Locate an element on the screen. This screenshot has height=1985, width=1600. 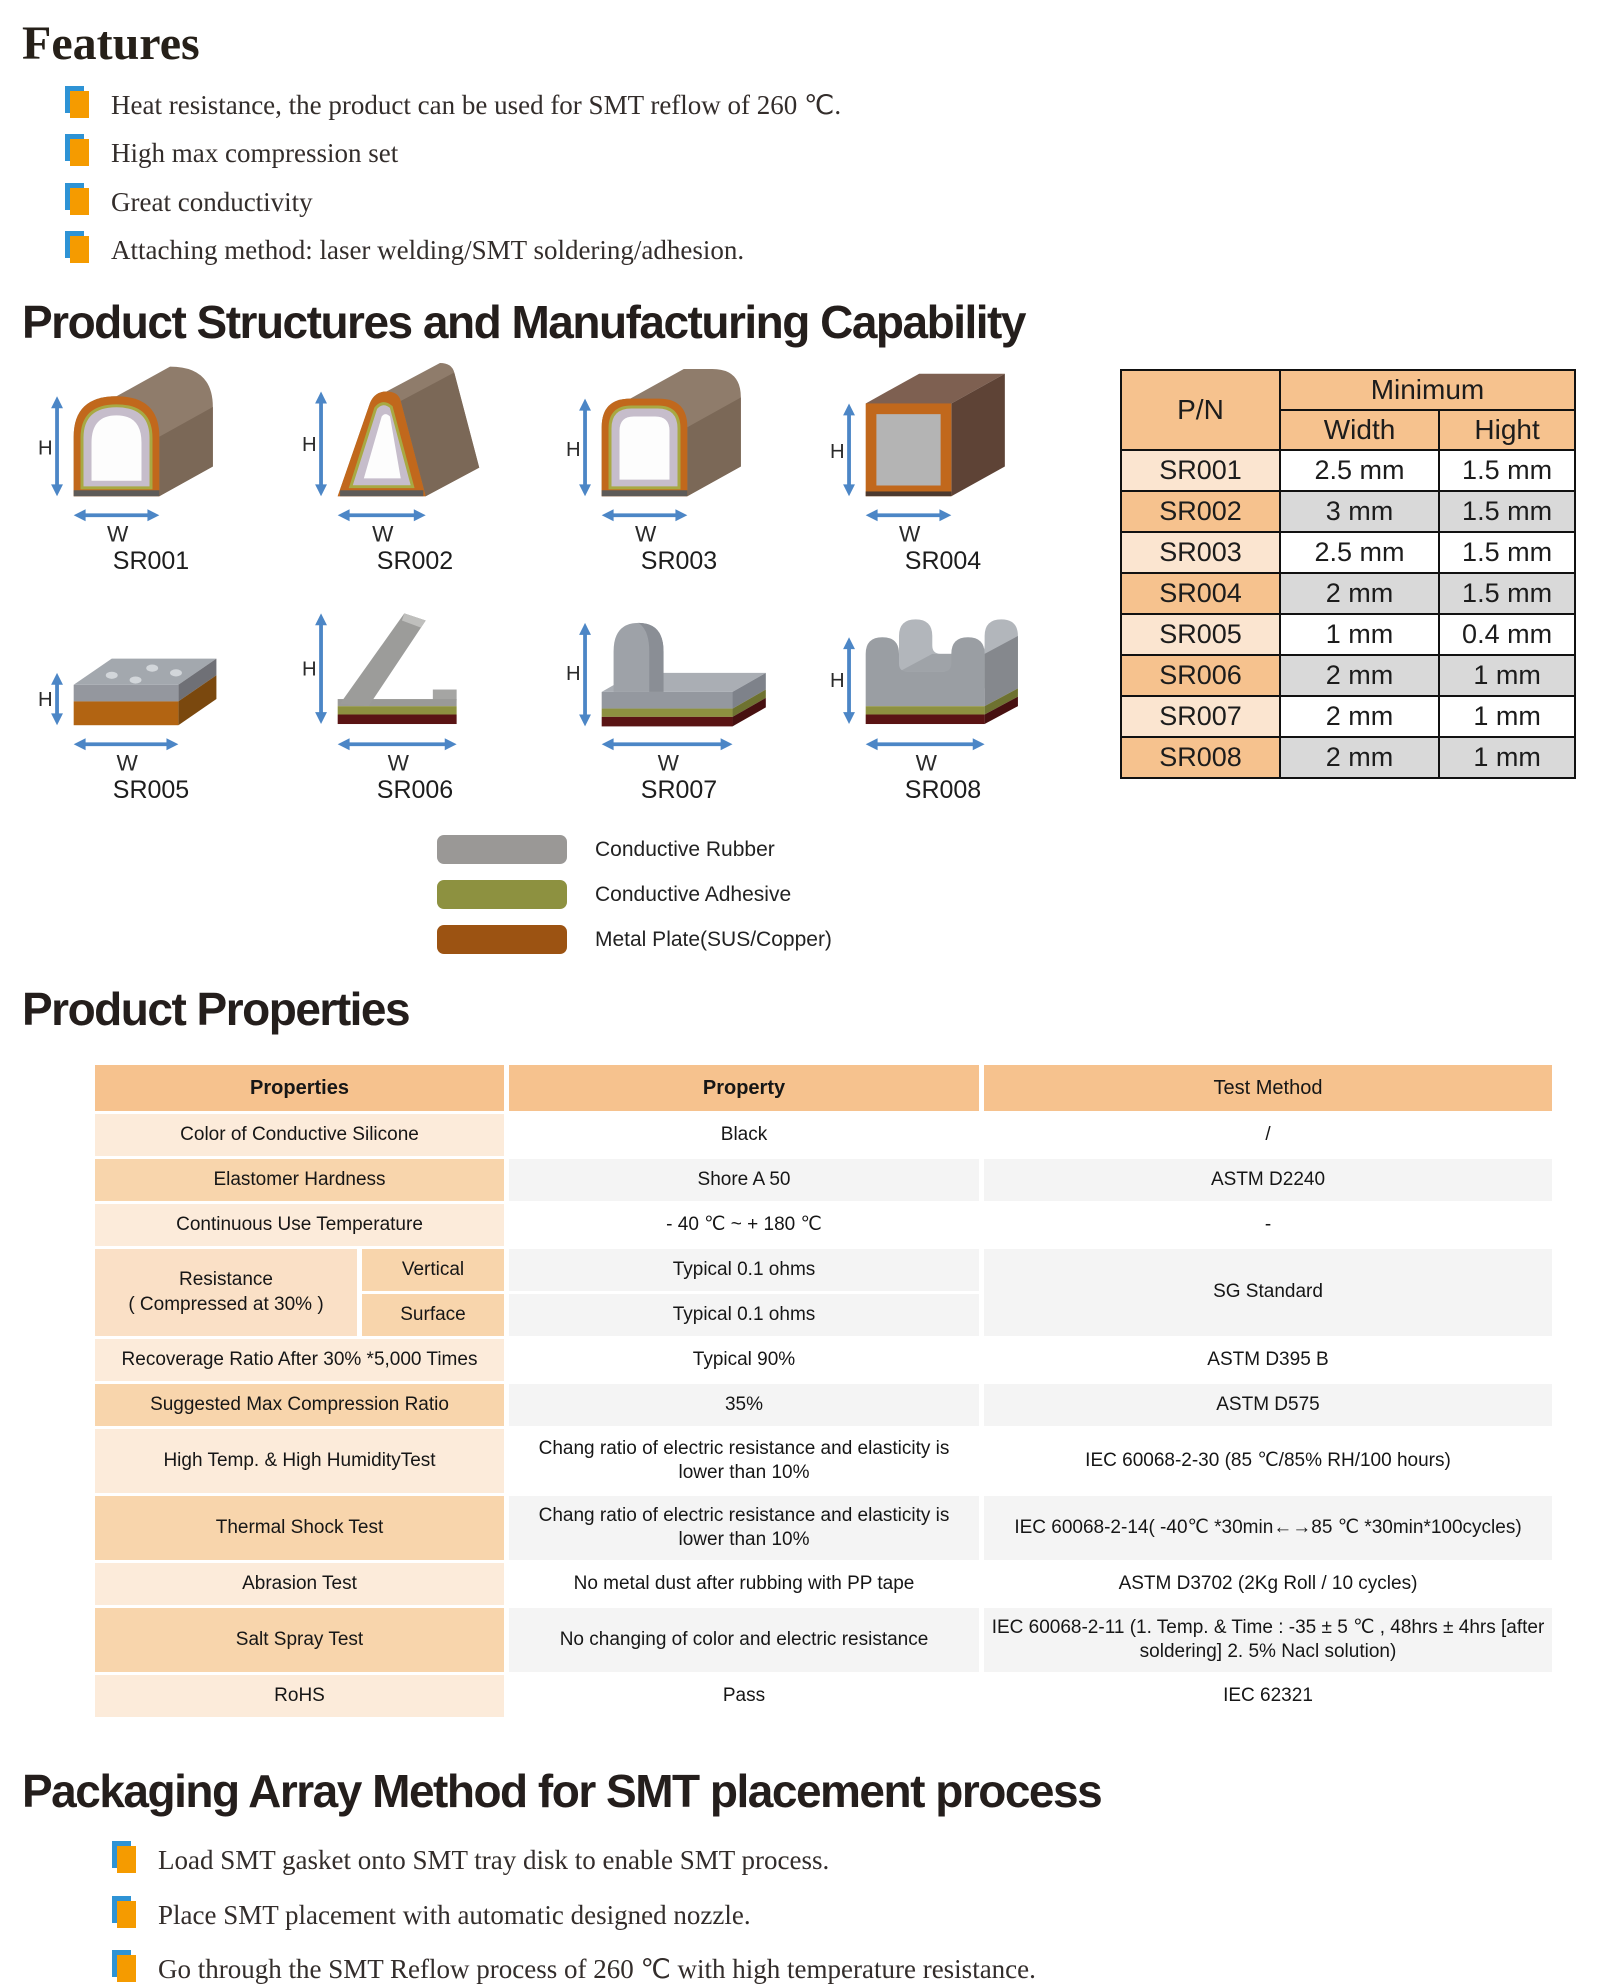
table-row: SR004 2 mm 1.5 mm is located at coordinates (1348, 593).